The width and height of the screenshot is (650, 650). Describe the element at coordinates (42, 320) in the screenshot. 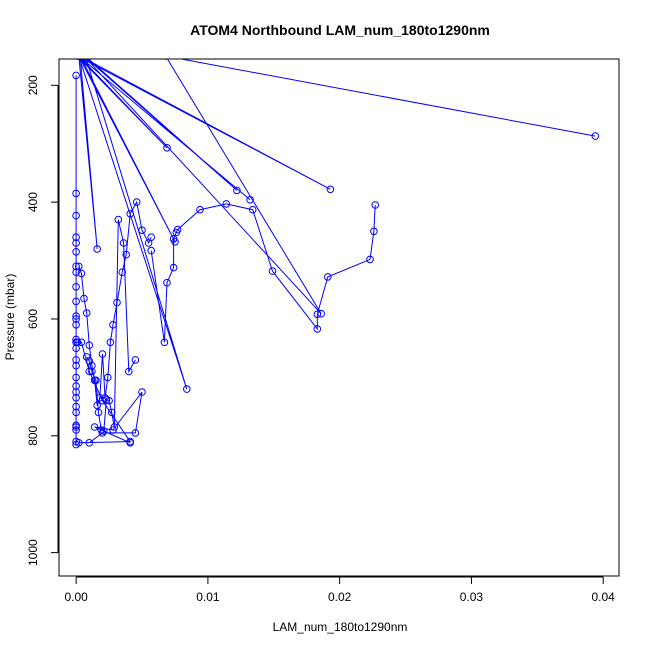

I see `y-axis: 200 400 600 800 1000` at that location.